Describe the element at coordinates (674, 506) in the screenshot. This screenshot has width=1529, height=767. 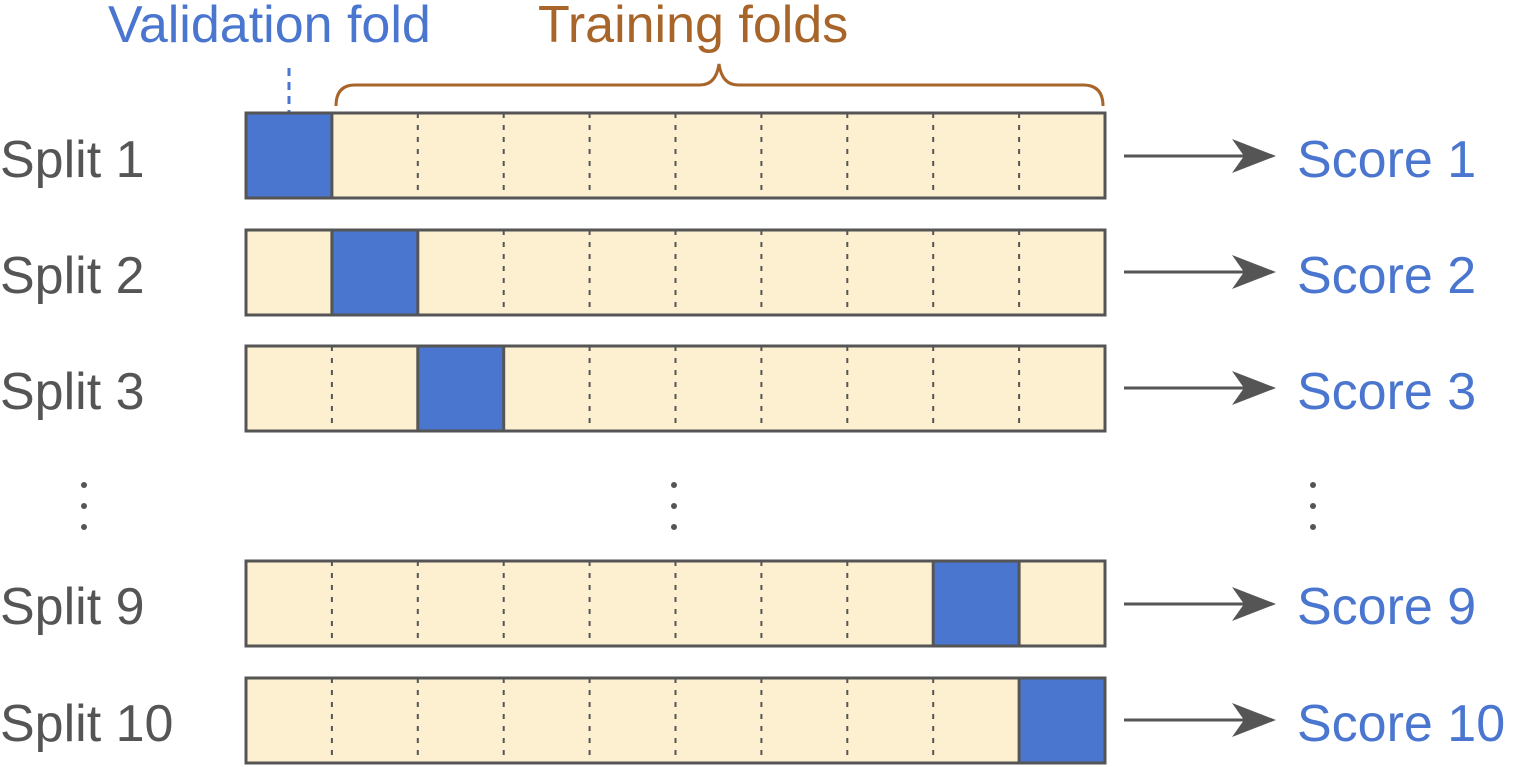
I see `ellipsis-center` at that location.